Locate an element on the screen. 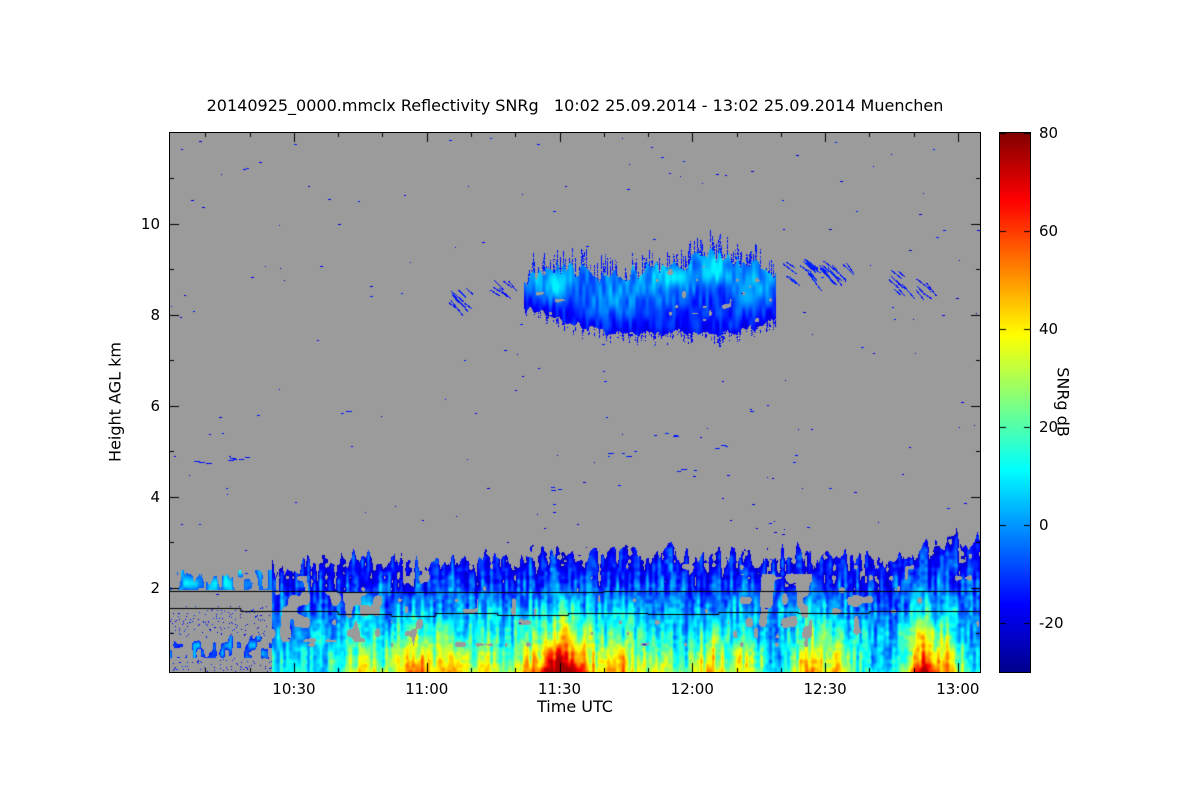 The width and height of the screenshot is (1200, 800). y-tick-label: 10 is located at coordinates (150, 223).